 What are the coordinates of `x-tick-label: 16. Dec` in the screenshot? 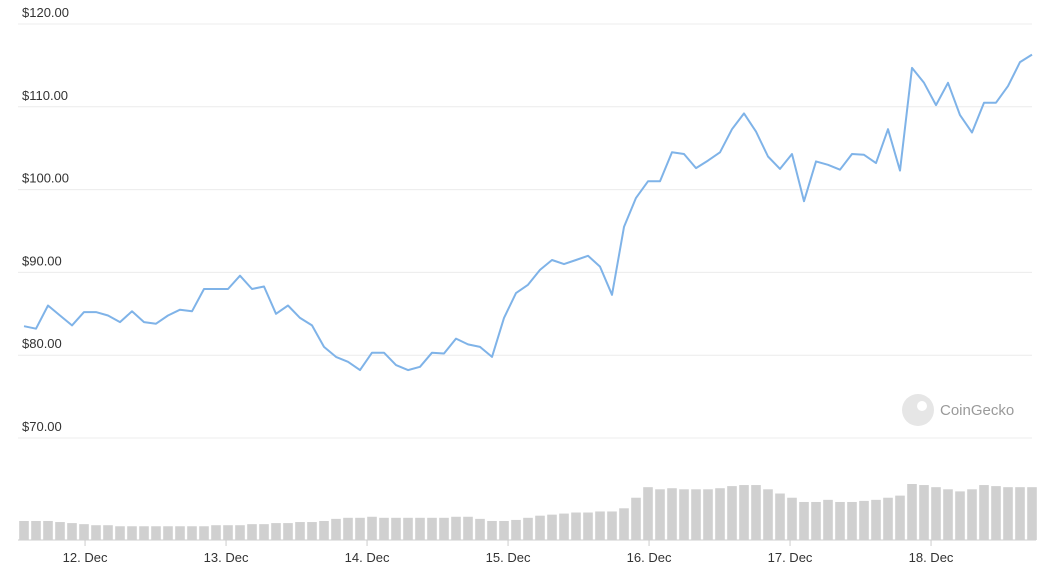 It's located at (649, 557).